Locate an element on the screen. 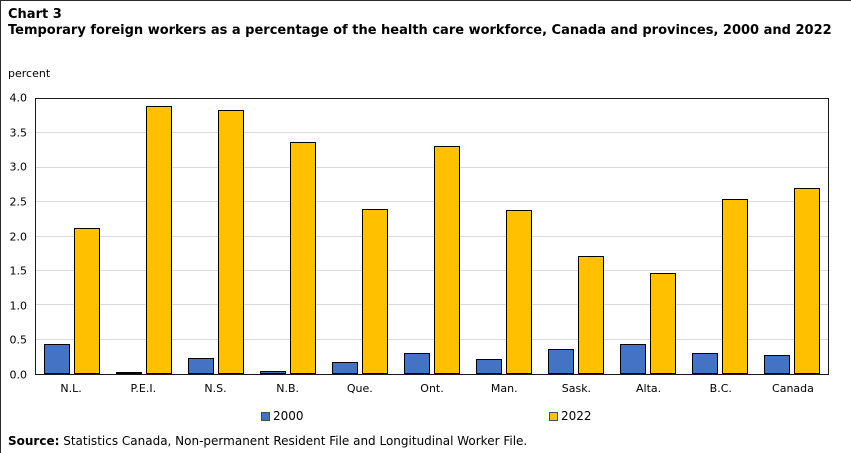  legend-item-2000: 2000 is located at coordinates (282, 416).